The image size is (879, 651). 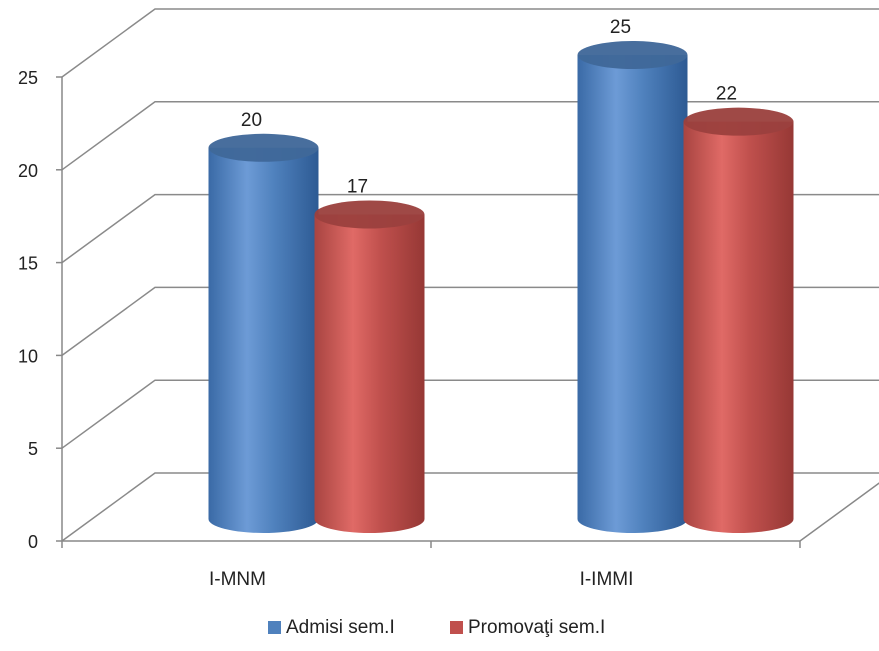 I want to click on x-category-label: I-MNM, so click(x=237, y=579).